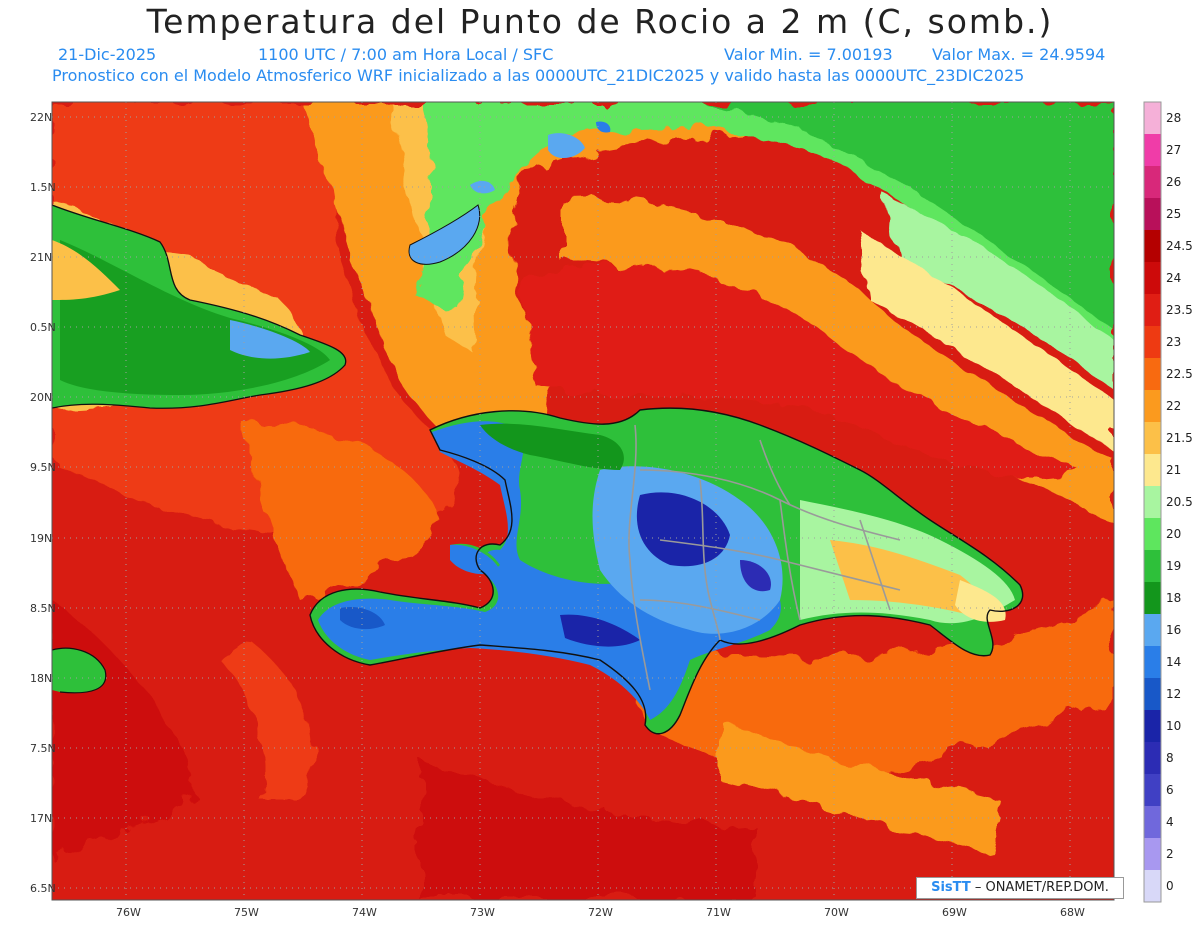 The width and height of the screenshot is (1200, 927). What do you see at coordinates (954, 912) in the screenshot?
I see `lon-label: 69W` at bounding box center [954, 912].